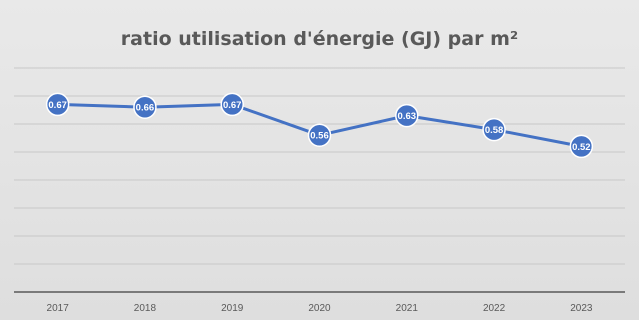  Describe the element at coordinates (58, 308) in the screenshot. I see `x-tick-label: 2017` at that location.